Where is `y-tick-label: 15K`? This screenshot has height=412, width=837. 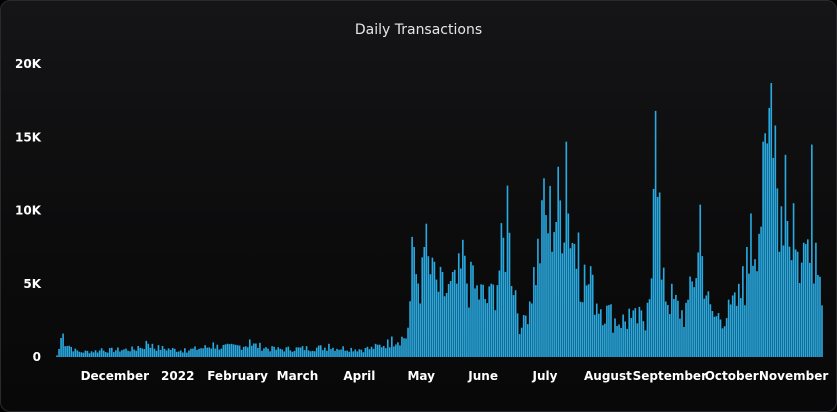
y-tick-label: 15K is located at coordinates (28, 137).